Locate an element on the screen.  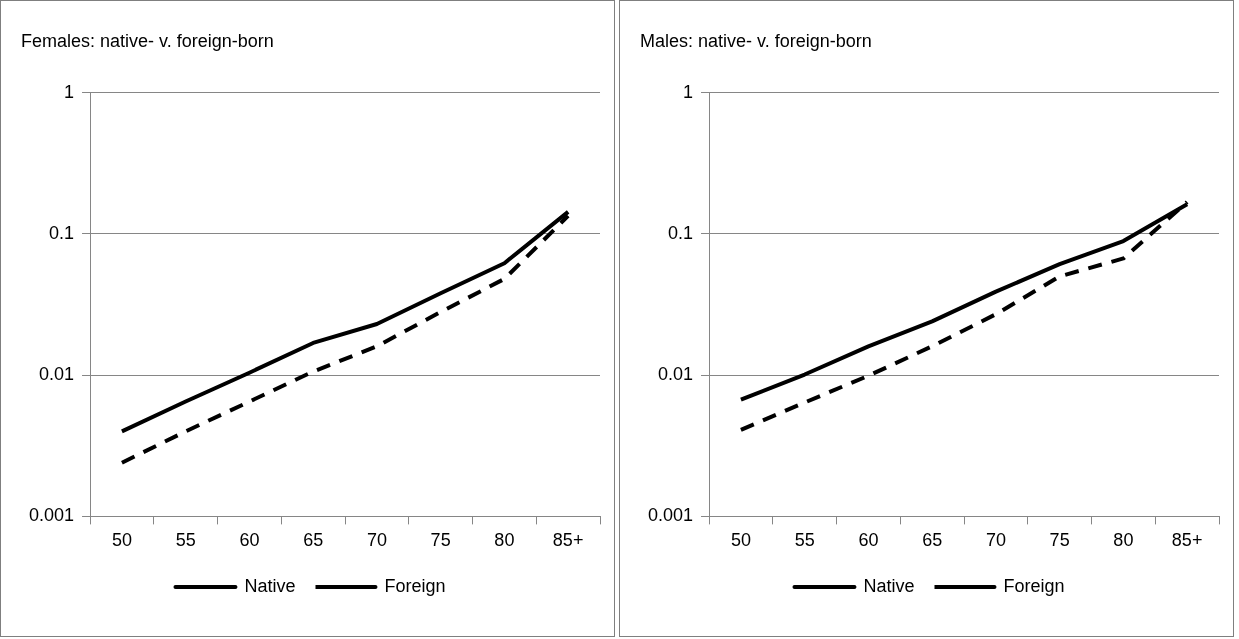
chart-title: Females: native- v. foreign-born is located at coordinates (147, 40).